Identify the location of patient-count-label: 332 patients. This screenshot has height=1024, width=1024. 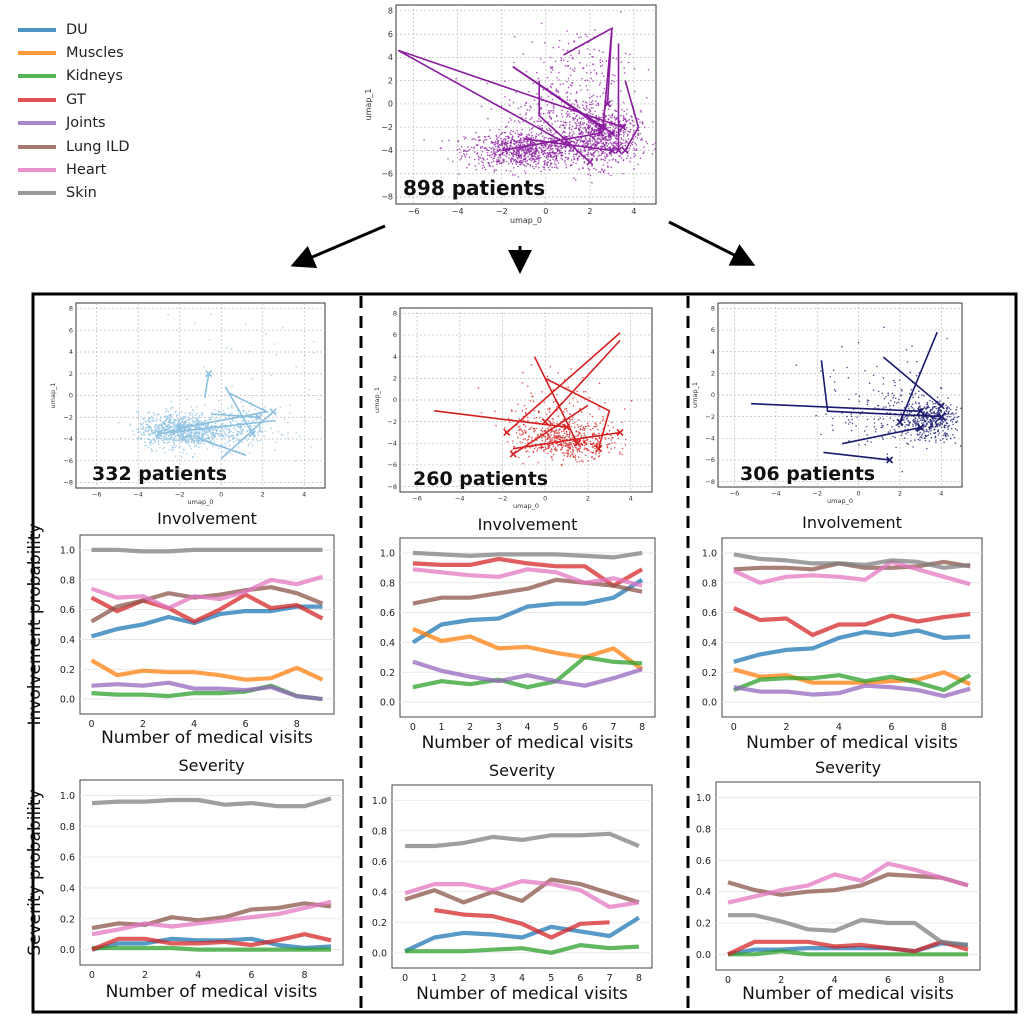
(159, 474).